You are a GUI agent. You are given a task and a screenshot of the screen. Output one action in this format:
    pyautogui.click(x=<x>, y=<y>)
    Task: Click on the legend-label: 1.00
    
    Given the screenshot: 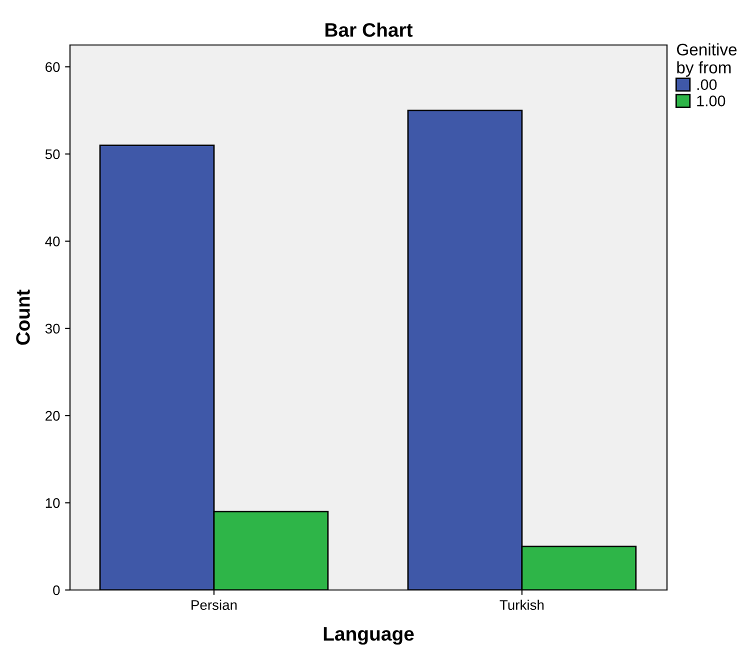 What is the action you would take?
    pyautogui.click(x=711, y=101)
    